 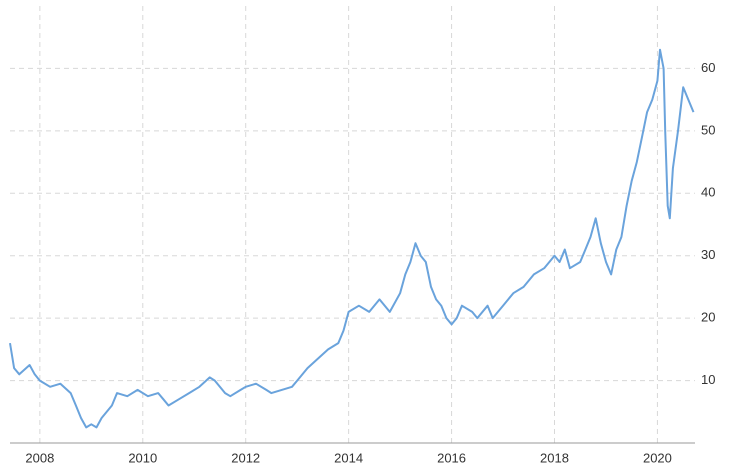 I want to click on y-tick-label: 20, so click(x=708, y=317).